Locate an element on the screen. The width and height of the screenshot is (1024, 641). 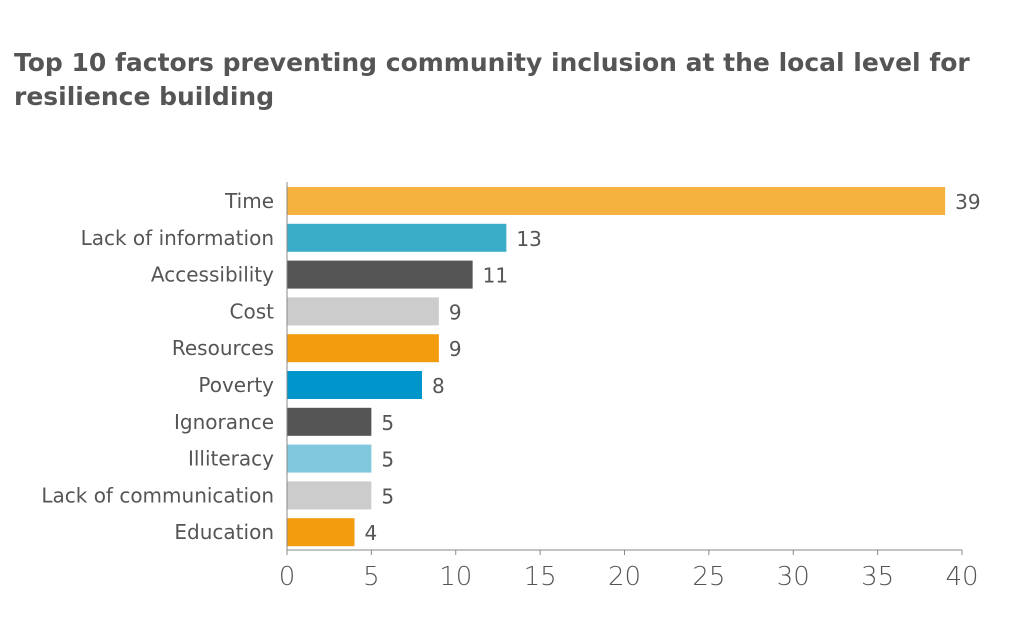
x-tick-label: 25 is located at coordinates (708, 577).